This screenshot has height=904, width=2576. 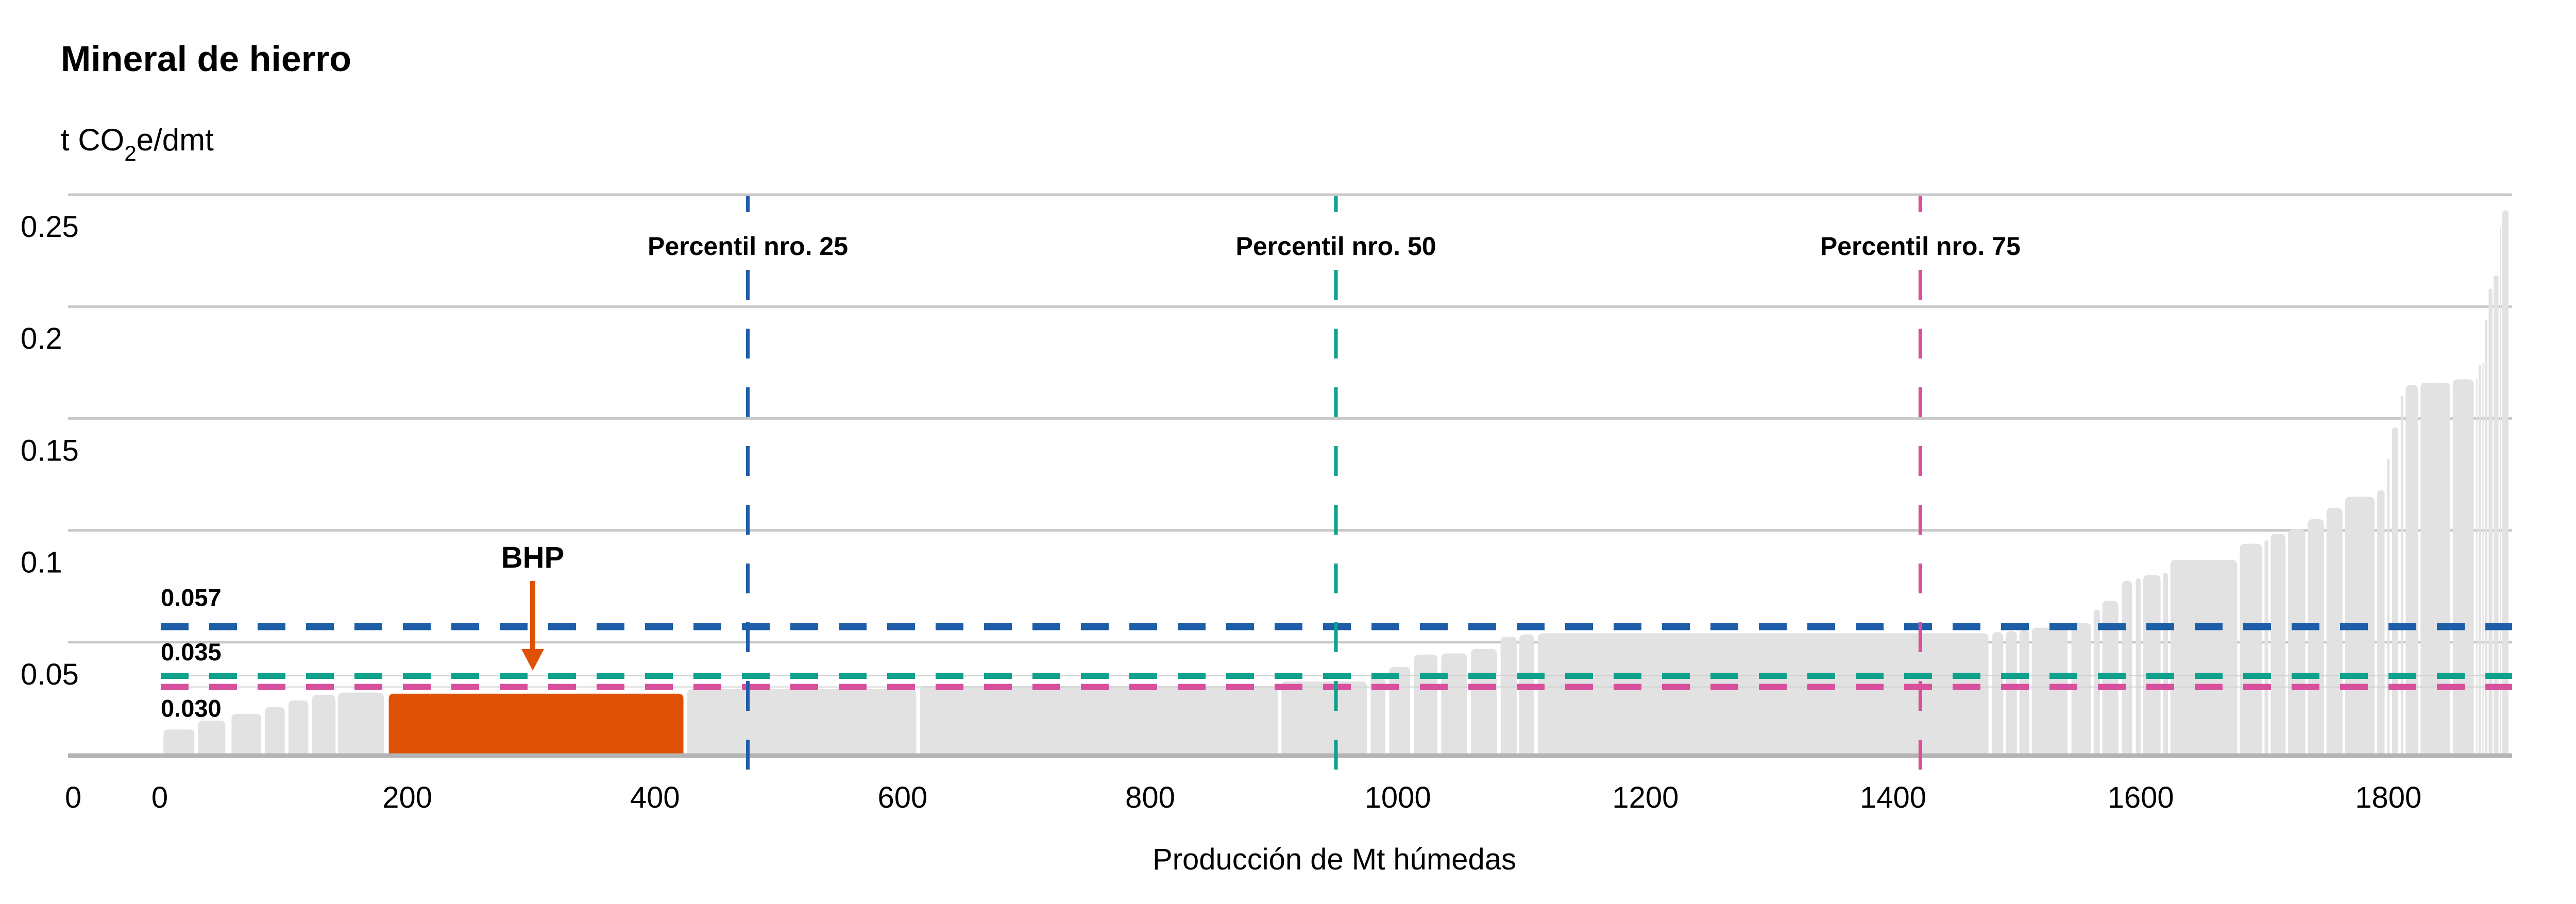 What do you see at coordinates (41, 338) in the screenshot?
I see `y-tick-label: 0.2` at bounding box center [41, 338].